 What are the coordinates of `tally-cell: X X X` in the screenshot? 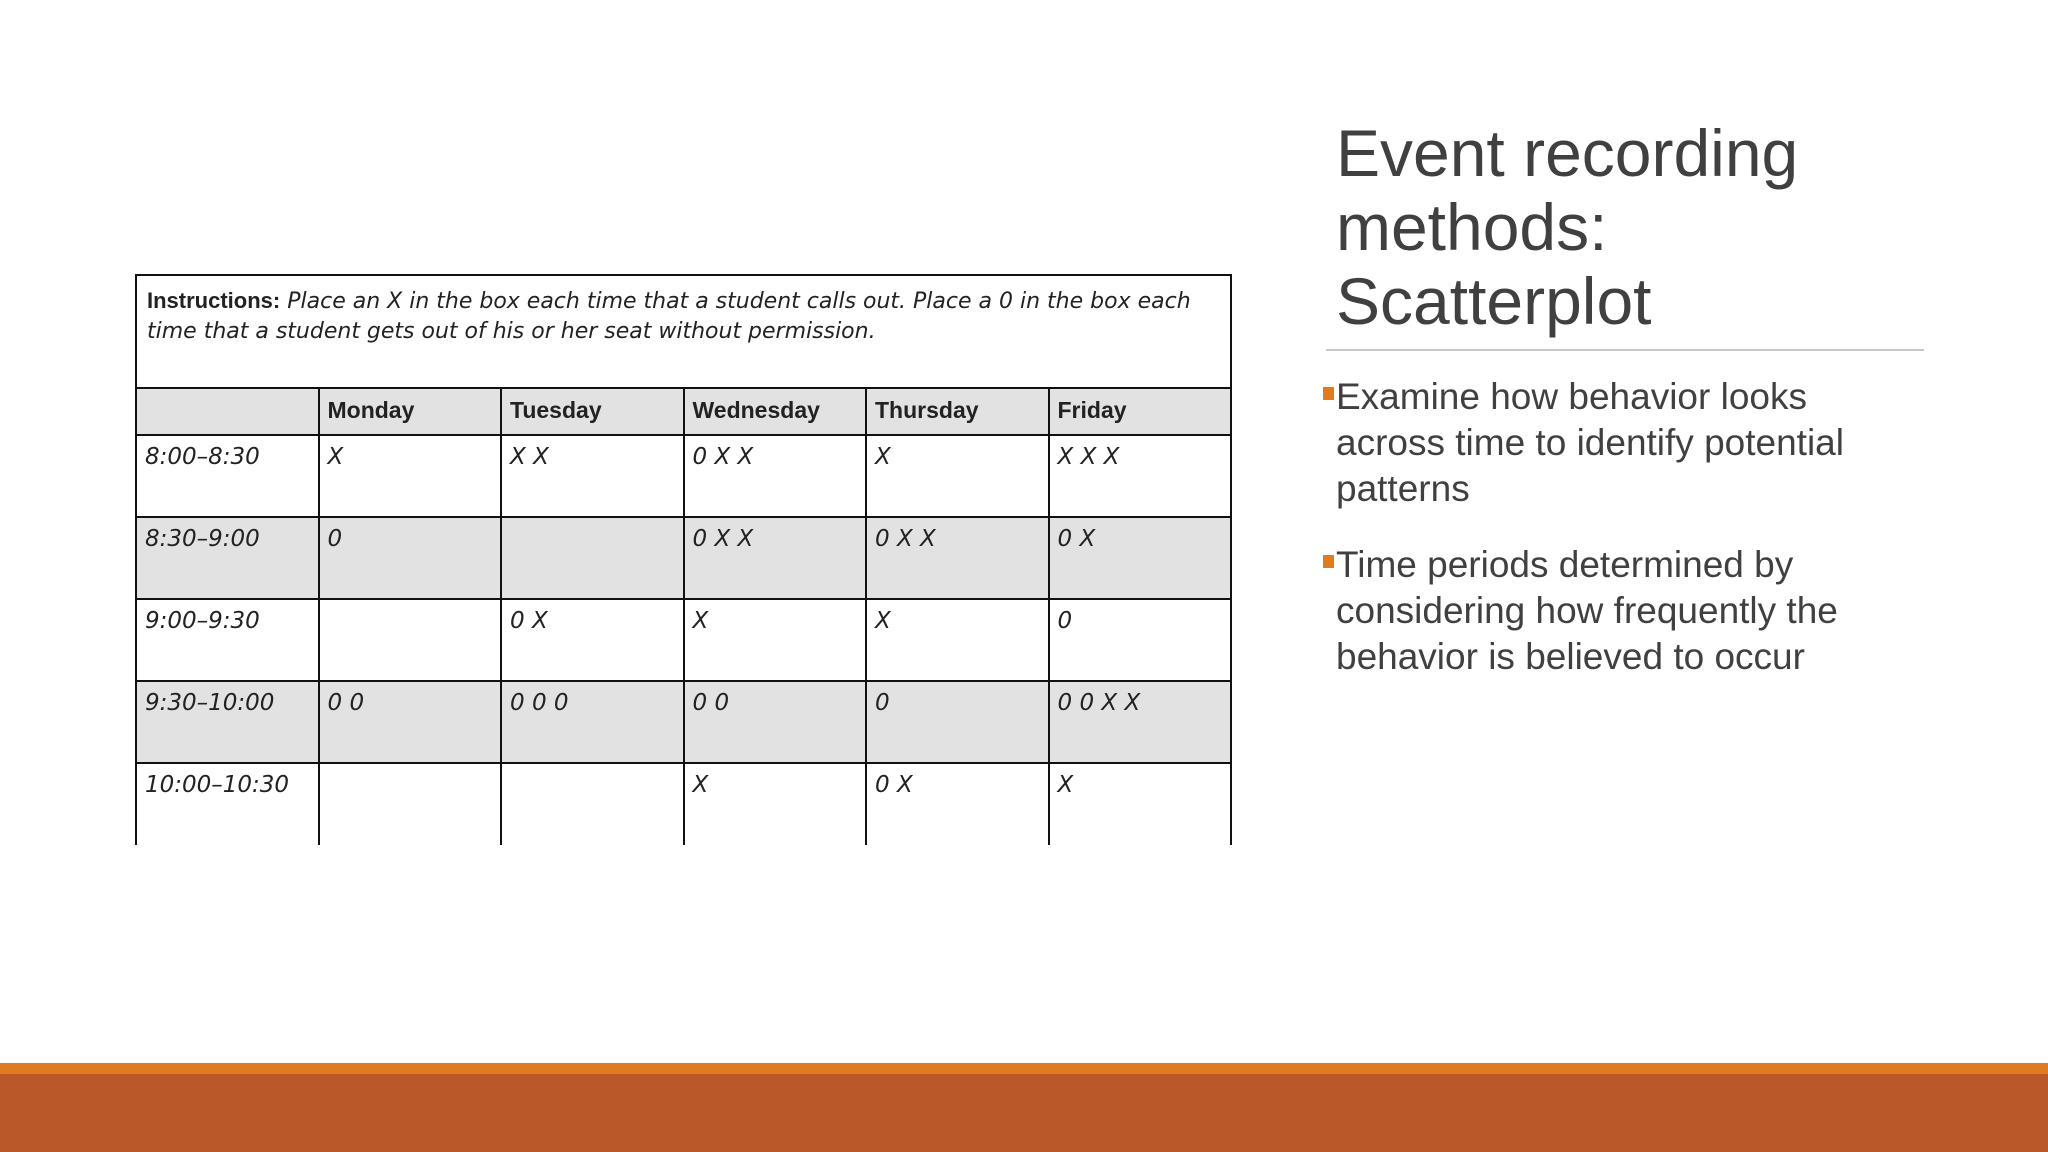 It's located at (1139, 476).